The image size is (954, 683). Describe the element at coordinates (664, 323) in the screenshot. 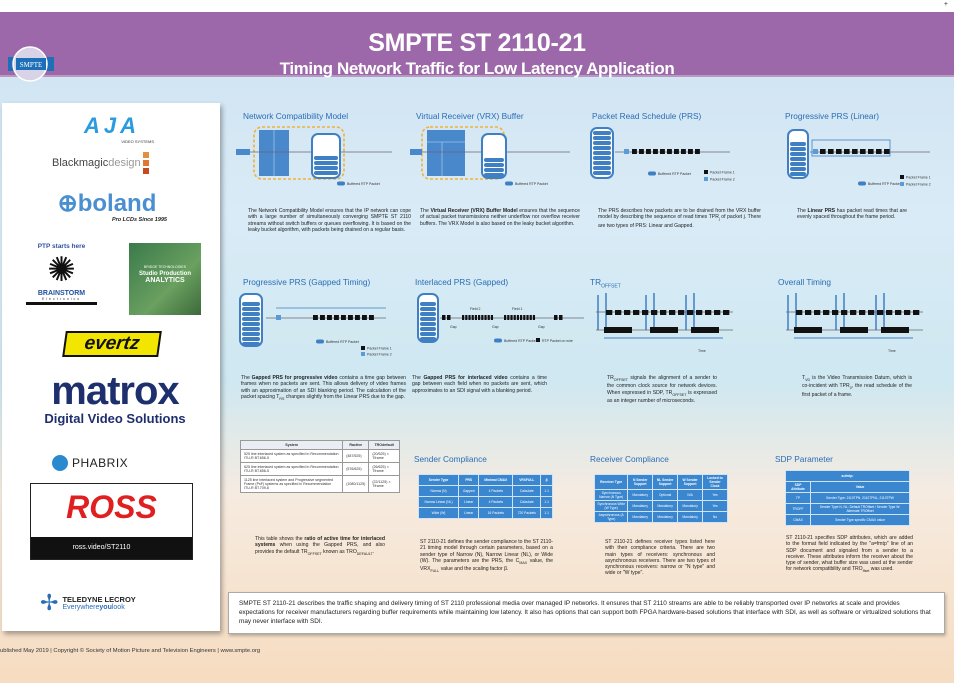

I see `troffset-diagram: Time` at that location.